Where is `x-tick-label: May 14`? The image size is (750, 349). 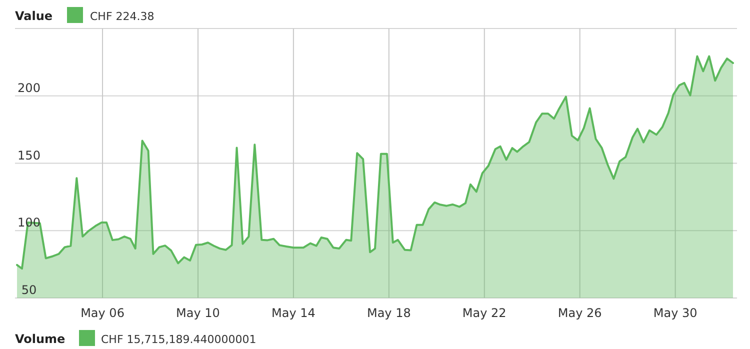
x-tick-label: May 14 is located at coordinates (294, 313).